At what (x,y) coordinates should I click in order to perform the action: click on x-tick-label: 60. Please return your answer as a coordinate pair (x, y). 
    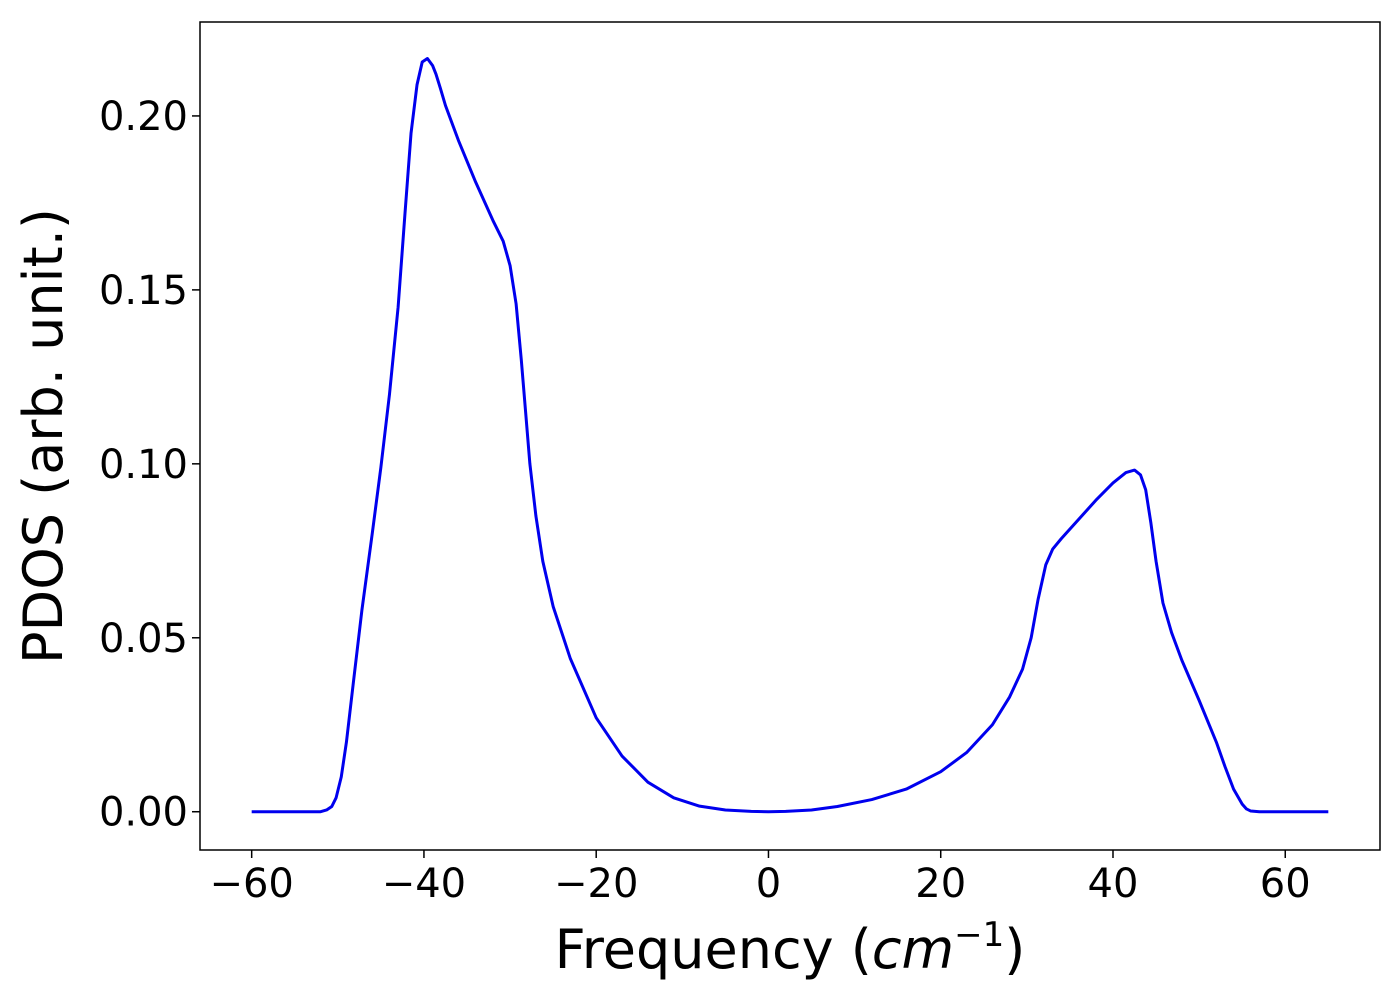
    Looking at the image, I should click on (1285, 884).